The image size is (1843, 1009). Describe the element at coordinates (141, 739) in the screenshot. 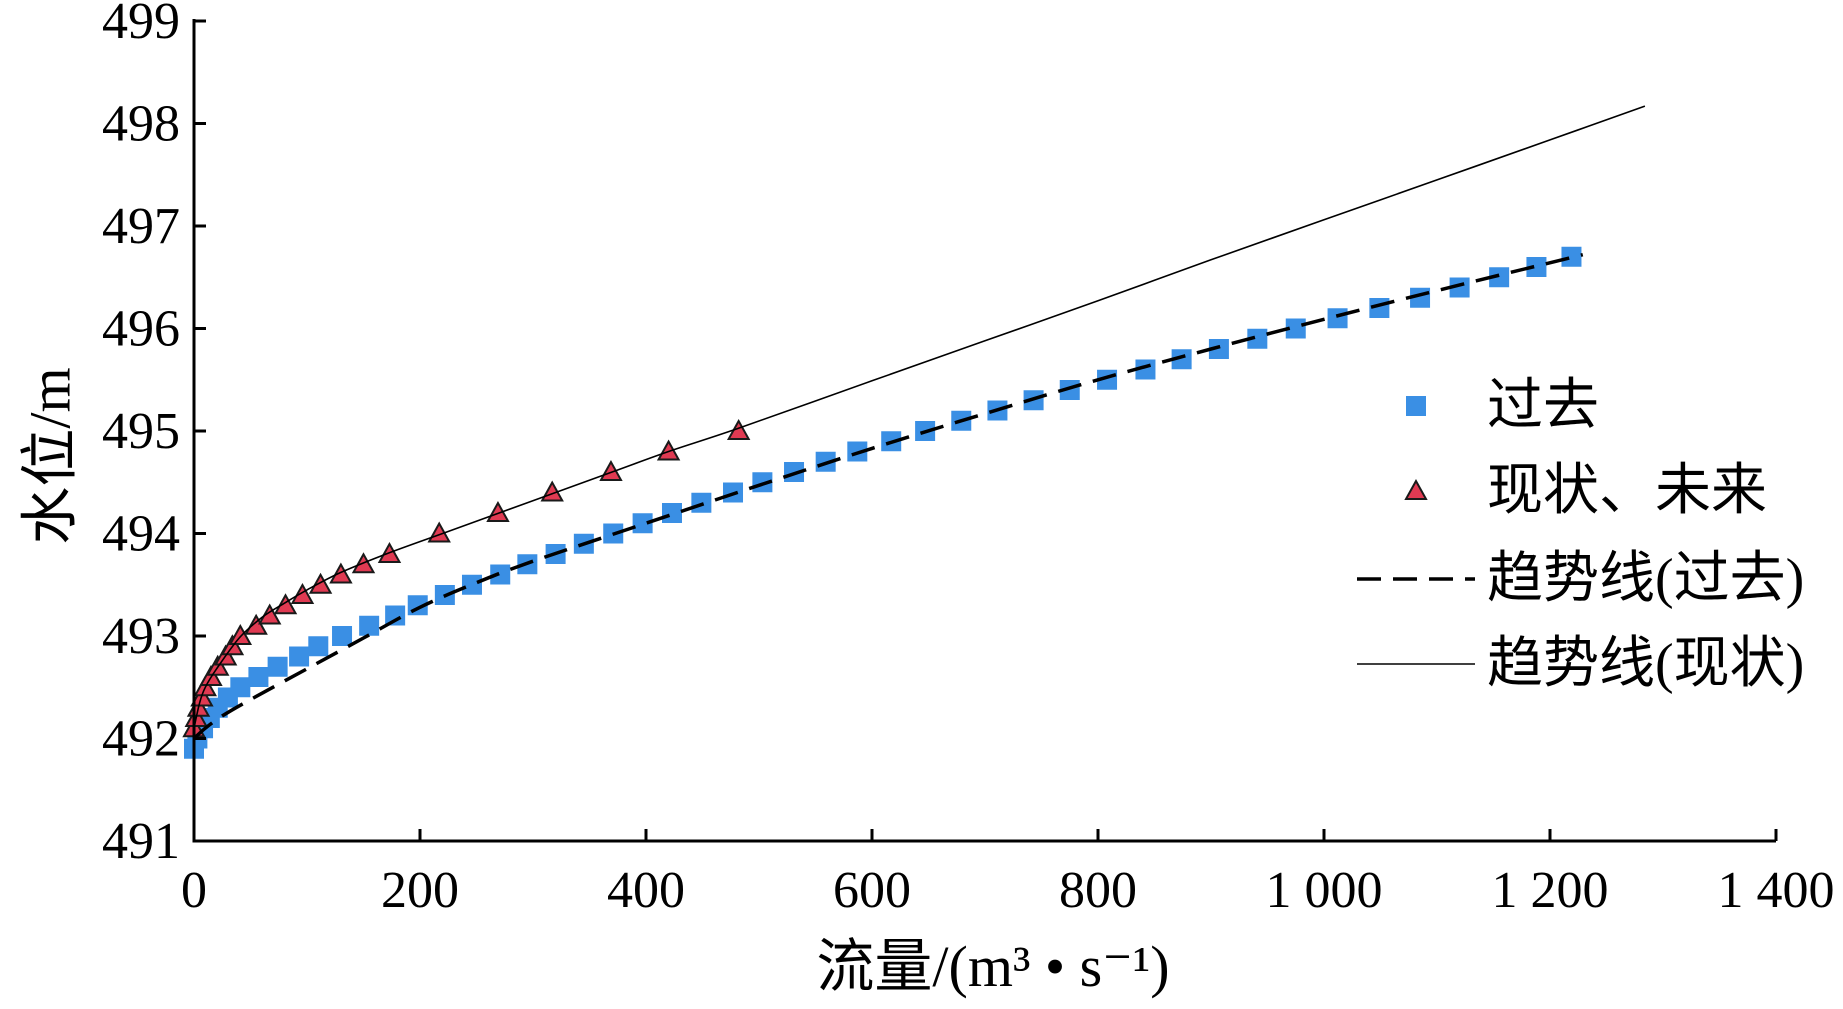

I see `y-tick-label: 492` at that location.